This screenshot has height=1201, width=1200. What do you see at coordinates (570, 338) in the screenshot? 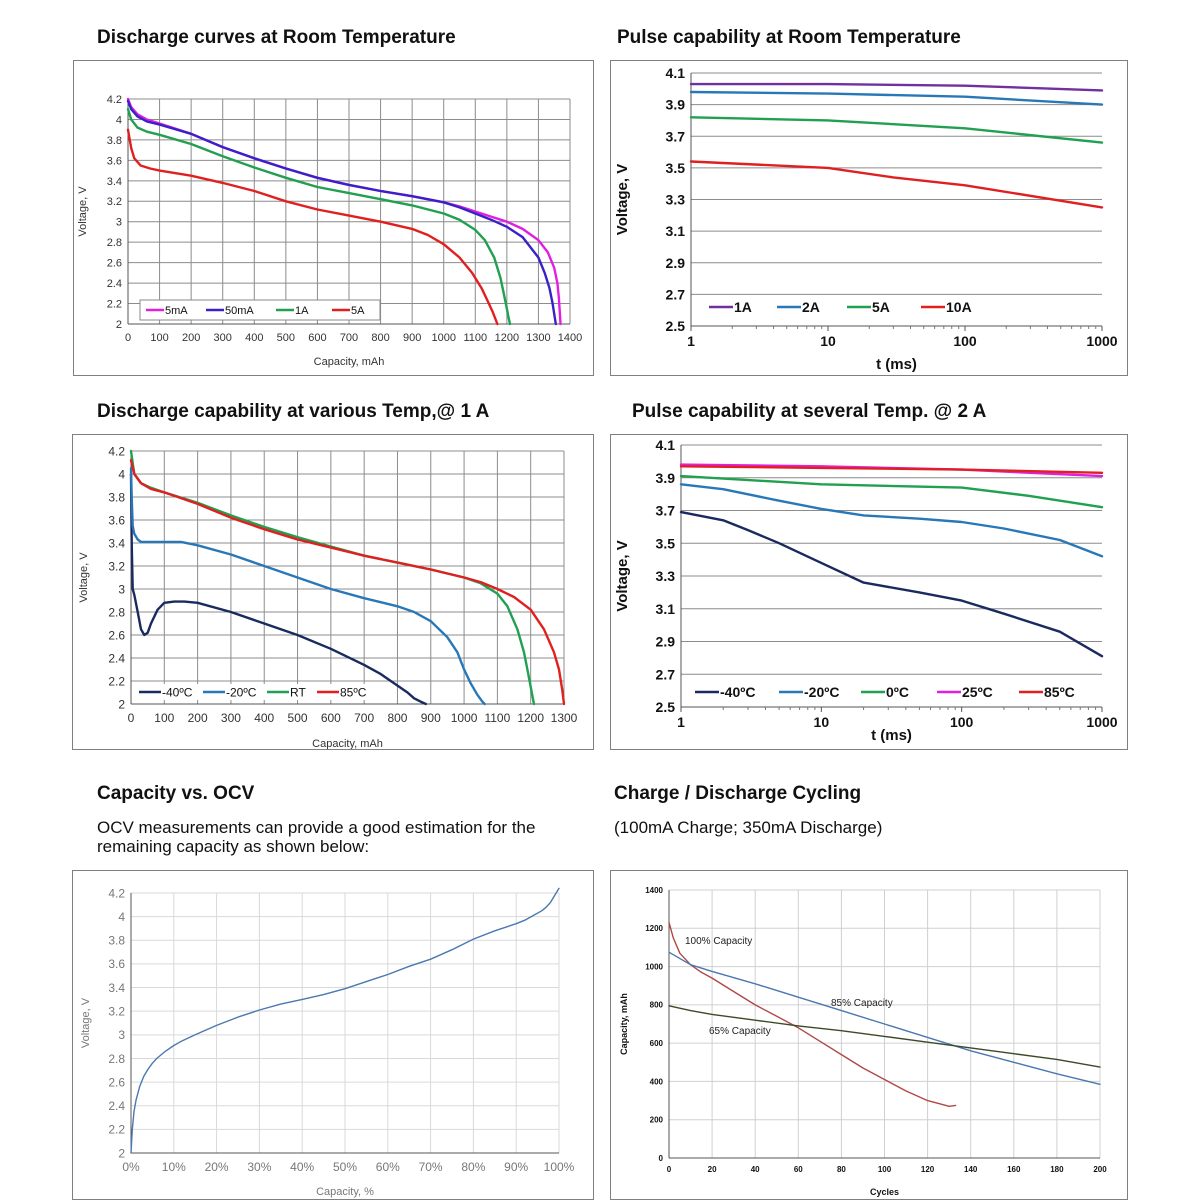
I see `x-tick-label: 1400` at bounding box center [570, 338].